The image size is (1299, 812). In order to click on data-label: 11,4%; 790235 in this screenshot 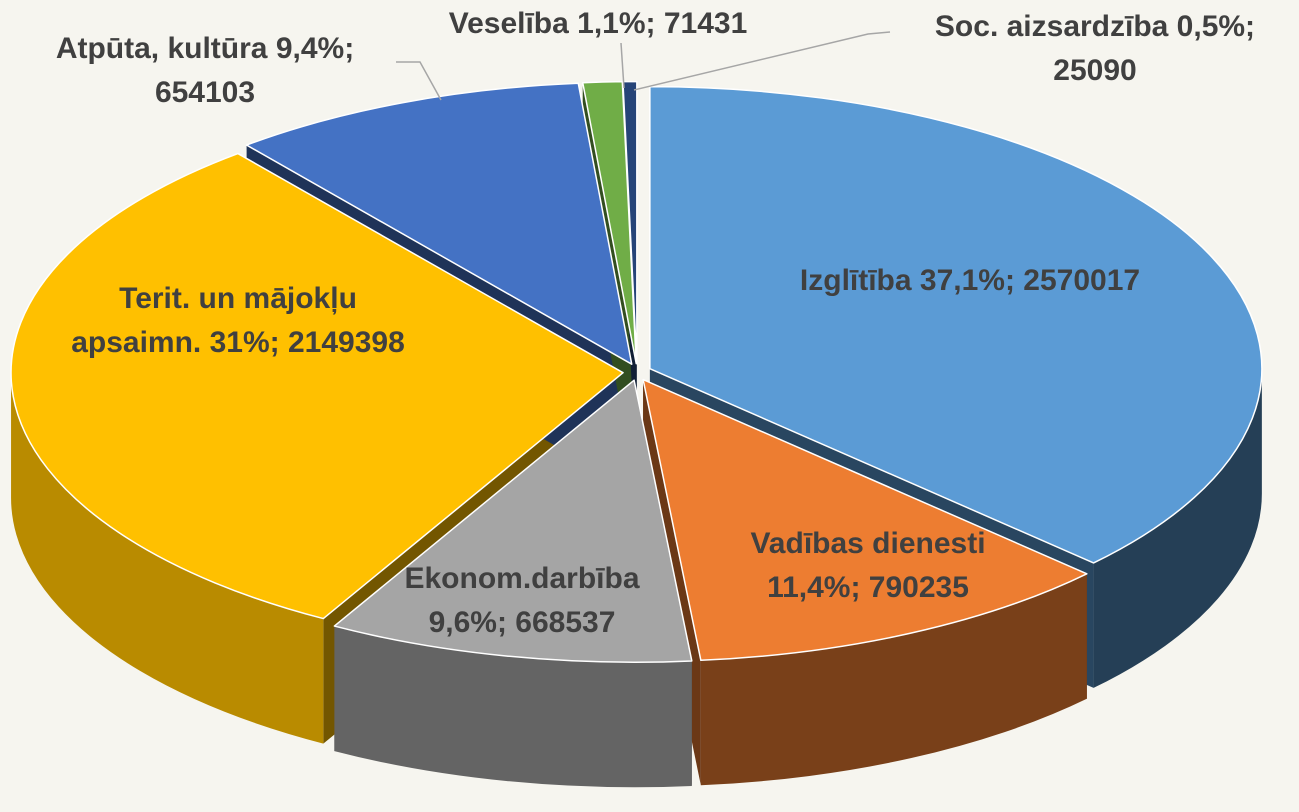, I will do `click(868, 587)`.